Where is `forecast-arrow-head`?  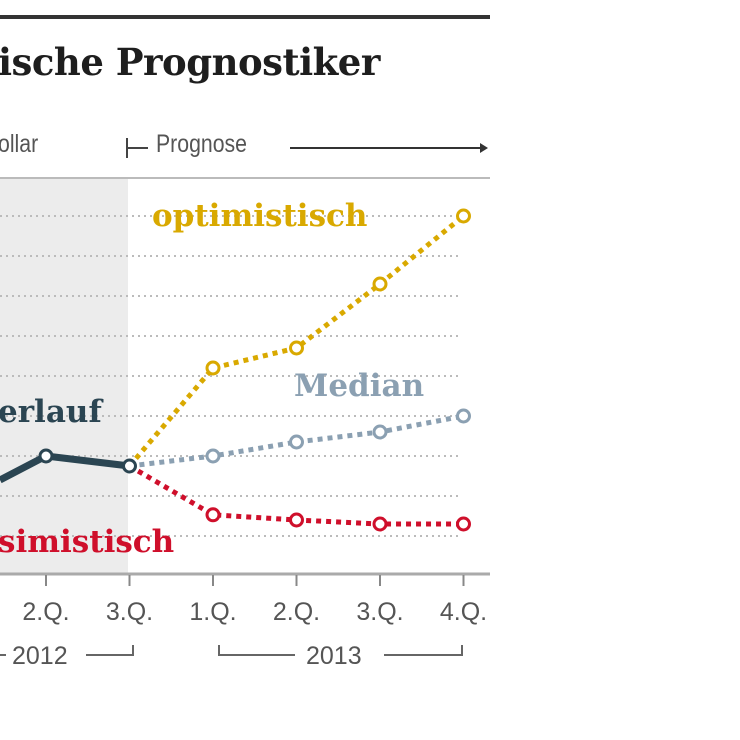 forecast-arrow-head is located at coordinates (484, 148).